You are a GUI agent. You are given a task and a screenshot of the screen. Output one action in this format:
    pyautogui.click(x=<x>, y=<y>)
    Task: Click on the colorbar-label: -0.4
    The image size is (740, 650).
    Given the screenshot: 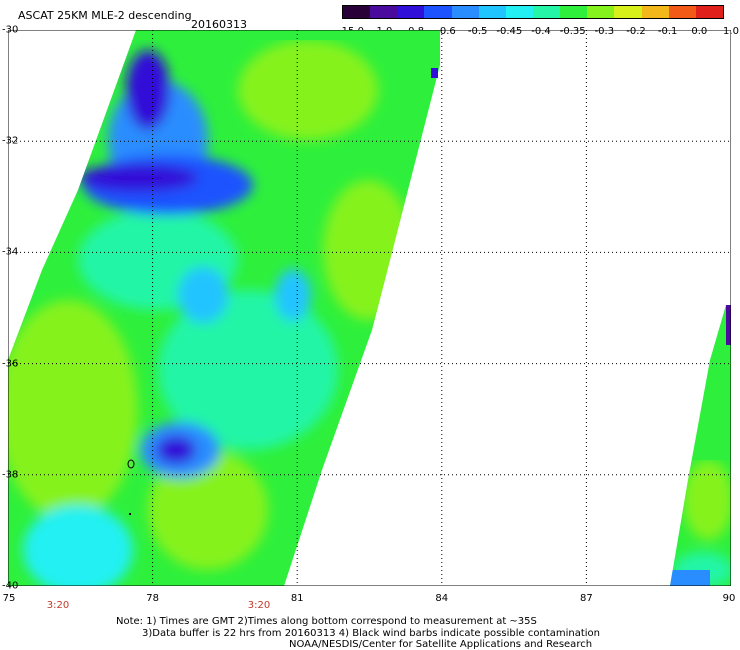 What is the action you would take?
    pyautogui.click(x=541, y=31)
    